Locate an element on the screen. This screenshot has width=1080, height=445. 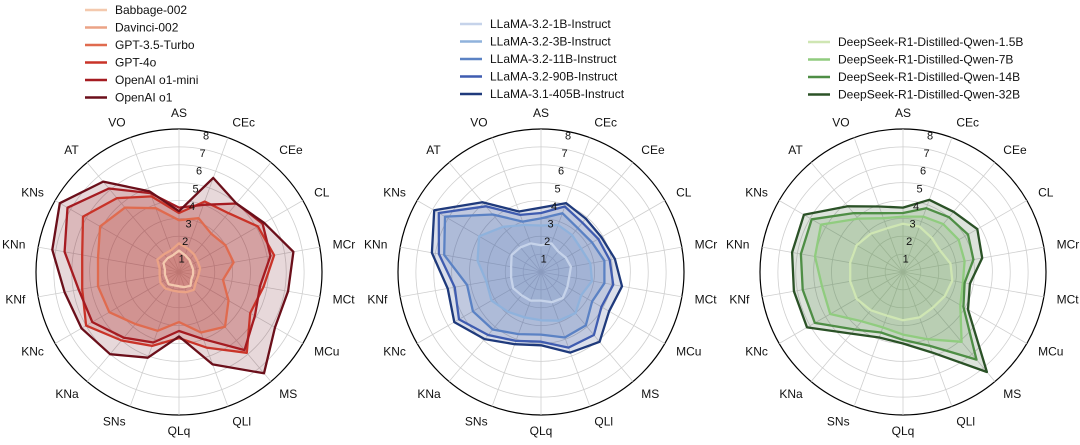
series-line-deepseek-r1-distilled-qwen-32b is located at coordinates (889, 286).